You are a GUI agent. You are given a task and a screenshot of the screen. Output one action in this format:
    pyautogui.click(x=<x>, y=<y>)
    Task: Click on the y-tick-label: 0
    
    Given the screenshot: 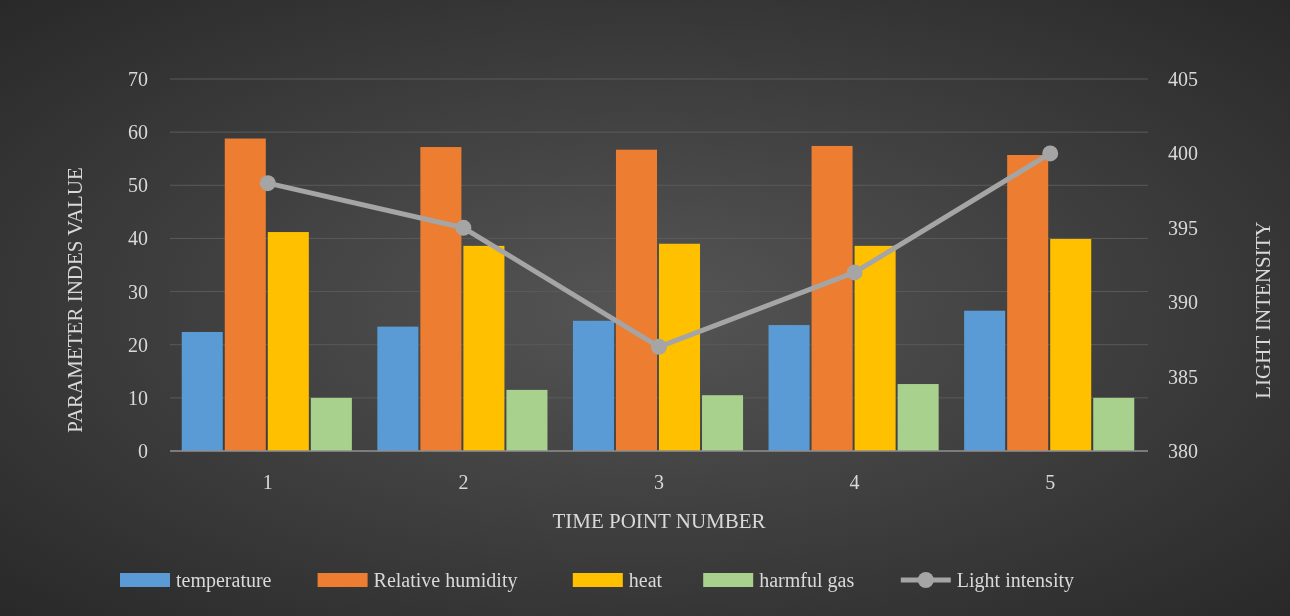 What is the action you would take?
    pyautogui.click(x=143, y=451)
    